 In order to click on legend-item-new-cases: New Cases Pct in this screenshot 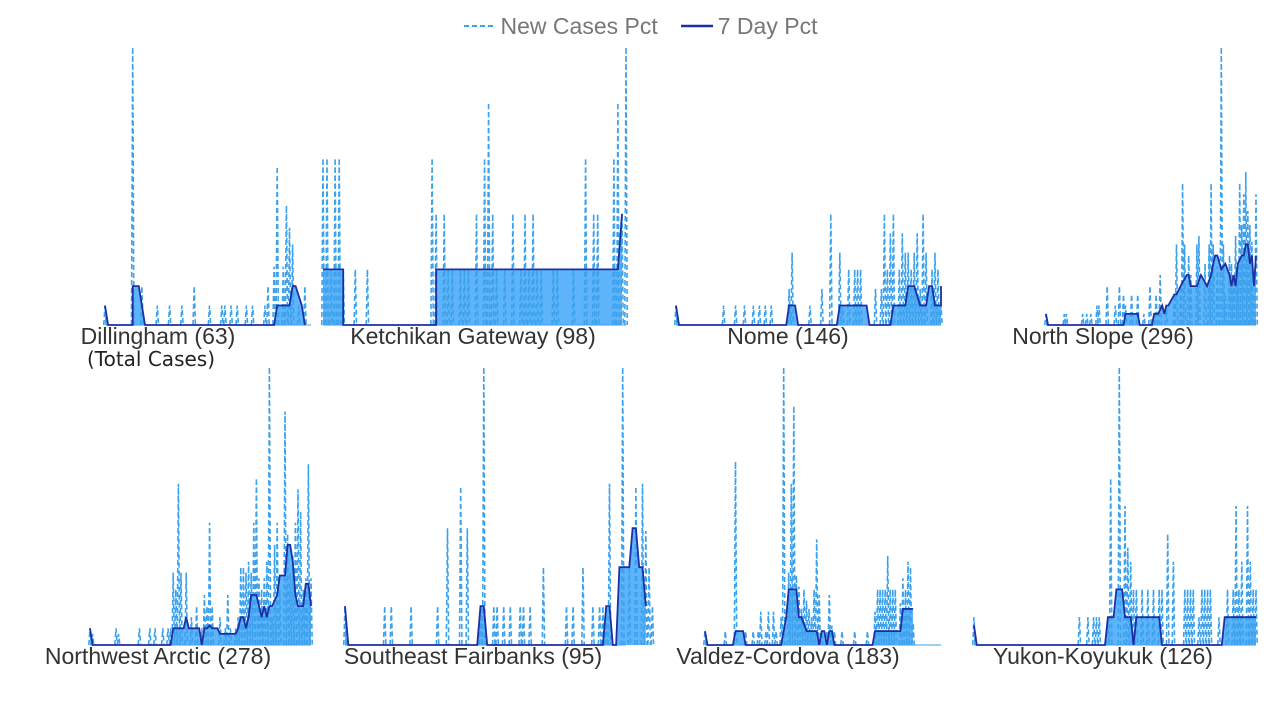, I will do `click(560, 26)`.